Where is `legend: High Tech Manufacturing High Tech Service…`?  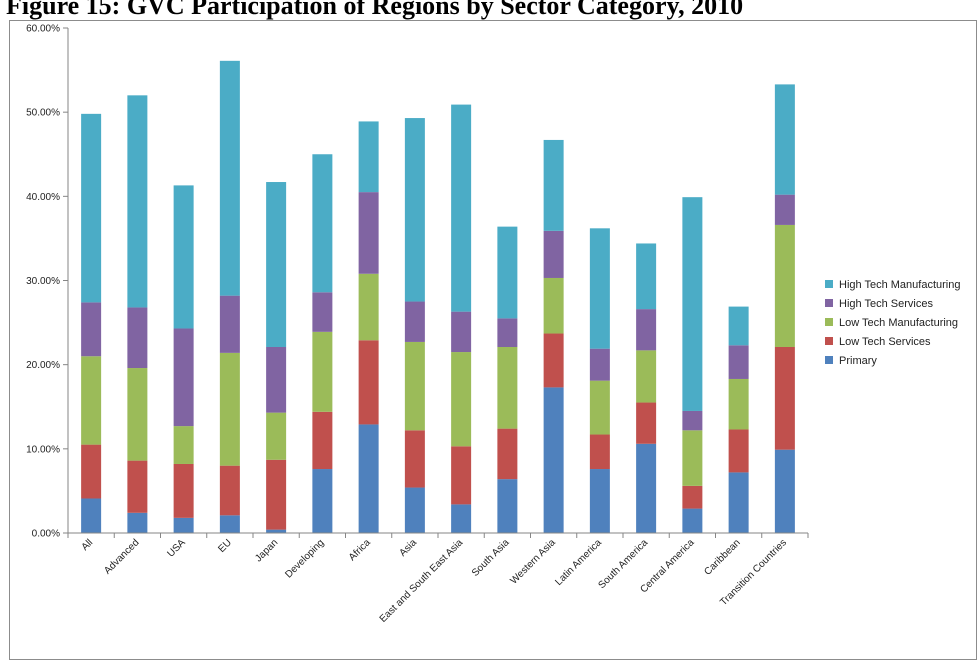
legend: High Tech Manufacturing High Tech Service… is located at coordinates (892, 323).